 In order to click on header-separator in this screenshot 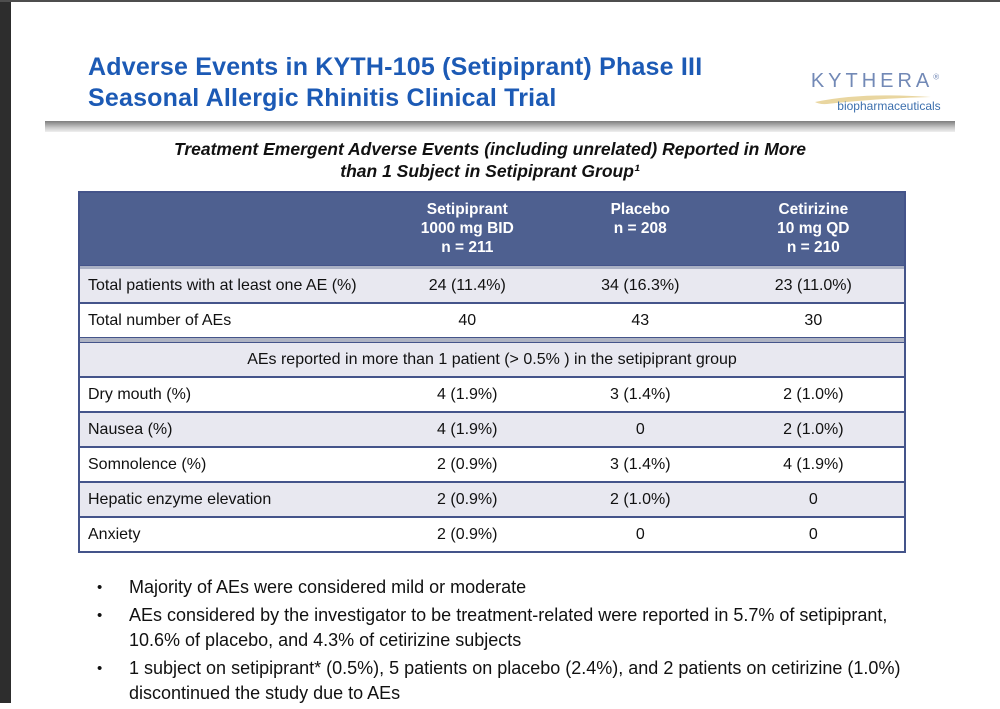, I will do `click(492, 267)`.